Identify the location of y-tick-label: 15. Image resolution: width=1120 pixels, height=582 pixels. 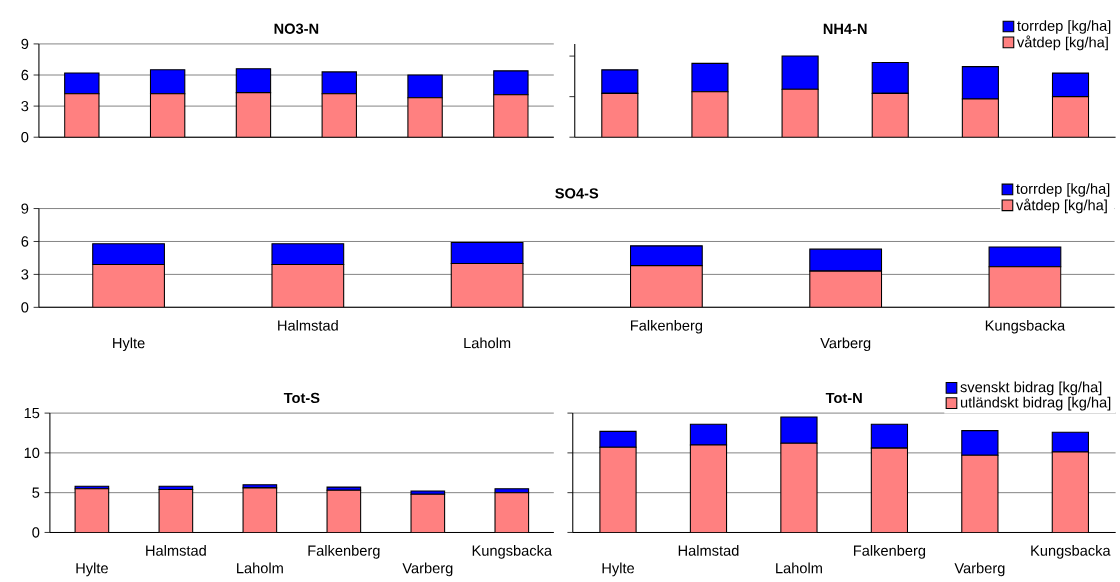
(32, 413).